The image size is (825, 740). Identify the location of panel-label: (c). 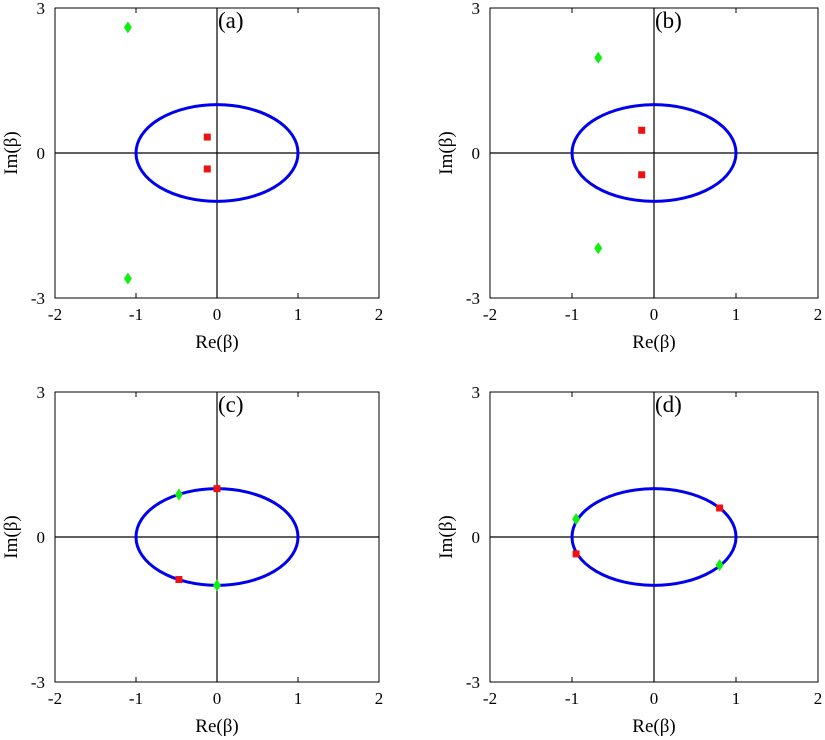
(231, 404).